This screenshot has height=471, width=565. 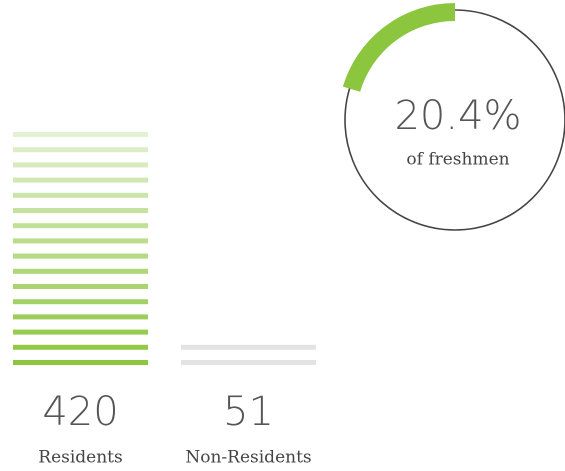 I want to click on bar-value: 420, so click(x=80, y=412).